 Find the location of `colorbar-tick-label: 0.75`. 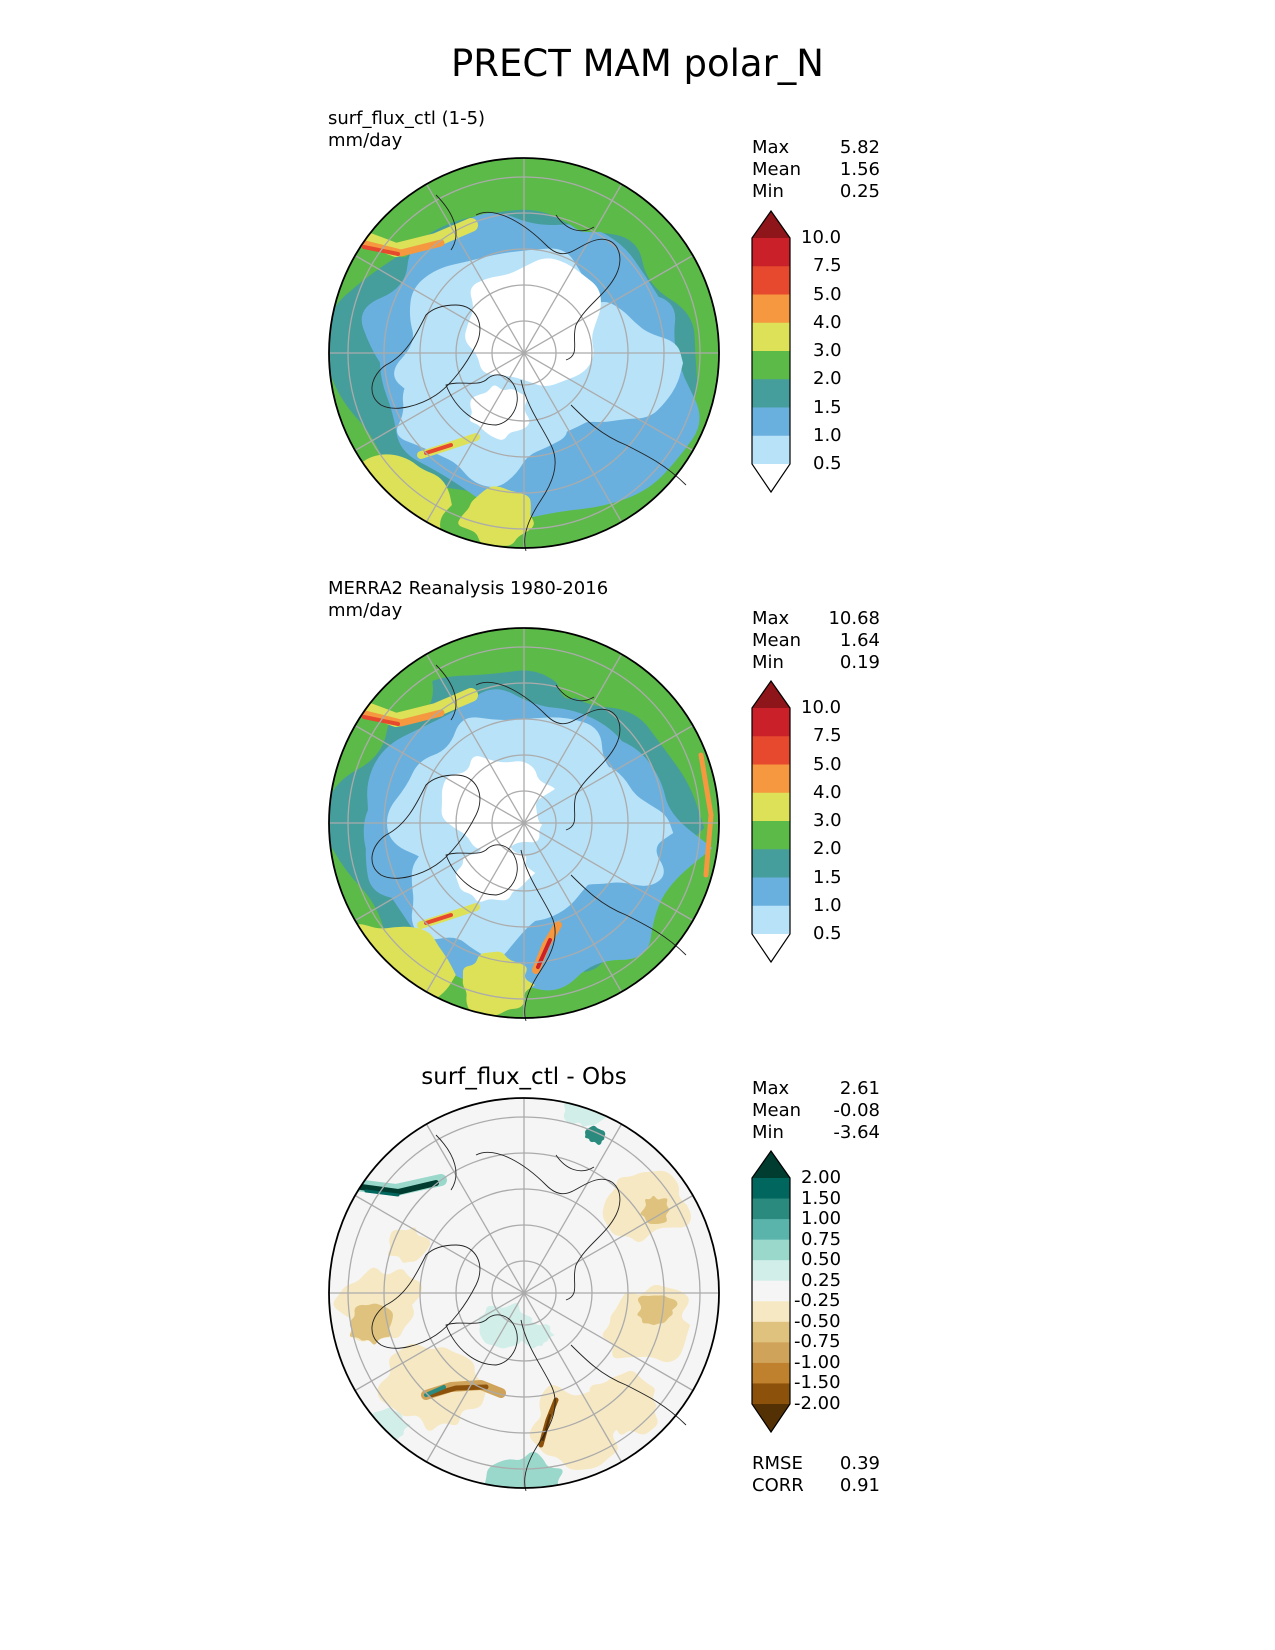

colorbar-tick-label: 0.75 is located at coordinates (821, 1239).